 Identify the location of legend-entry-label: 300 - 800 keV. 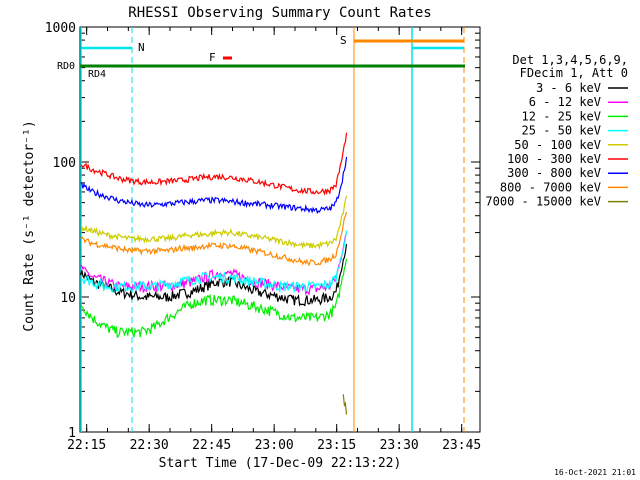
(554, 173).